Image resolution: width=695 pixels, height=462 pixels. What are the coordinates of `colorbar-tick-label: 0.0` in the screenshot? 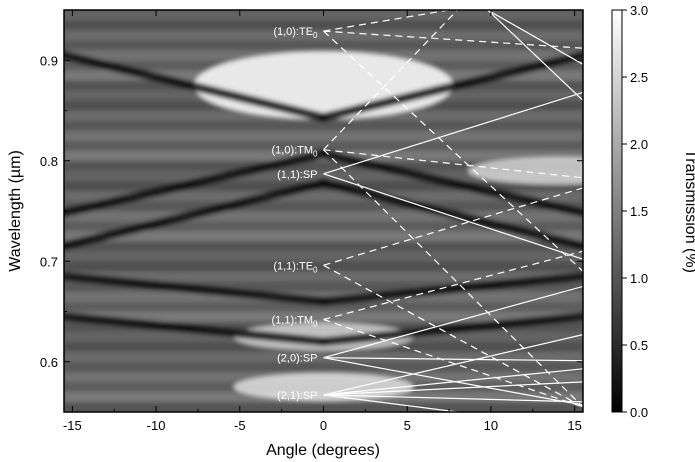 It's located at (639, 412).